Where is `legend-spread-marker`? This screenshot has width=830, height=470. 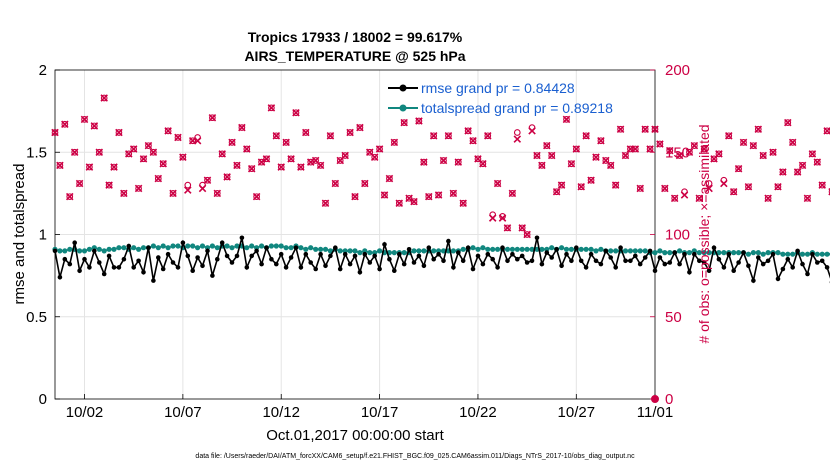
legend-spread-marker is located at coordinates (403, 108).